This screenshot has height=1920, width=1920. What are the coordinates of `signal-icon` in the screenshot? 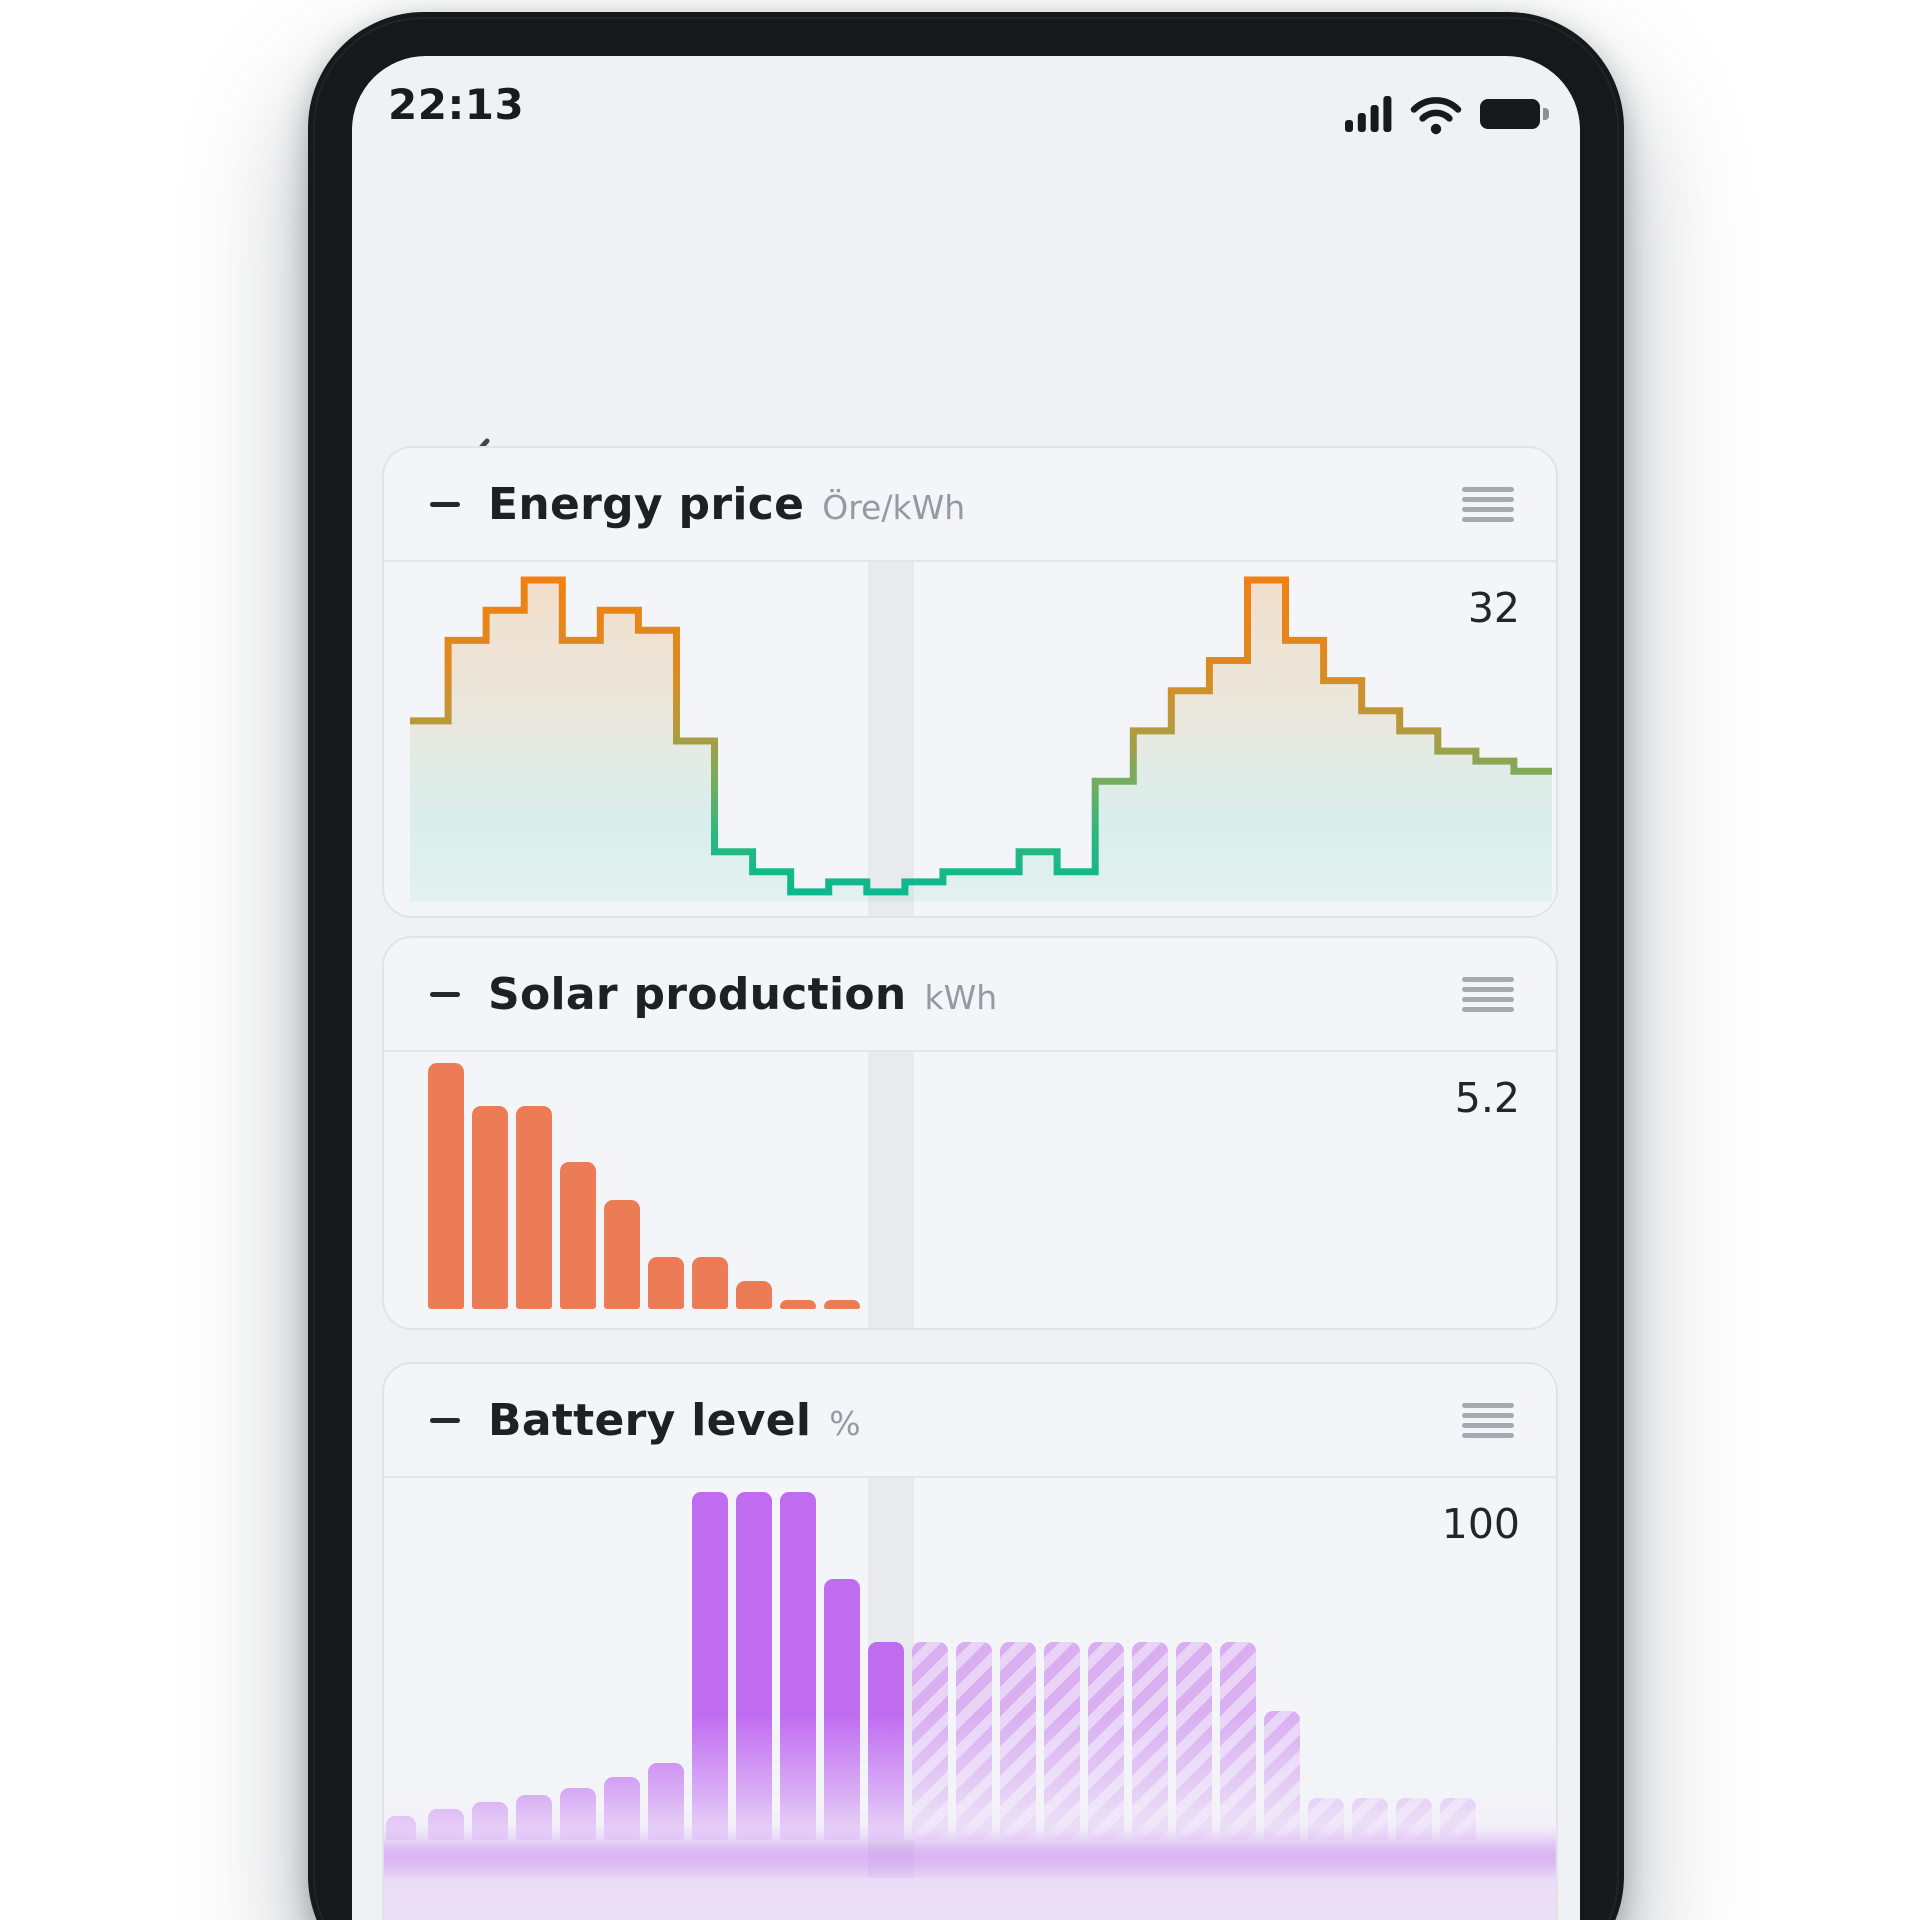 It's located at (1368, 114).